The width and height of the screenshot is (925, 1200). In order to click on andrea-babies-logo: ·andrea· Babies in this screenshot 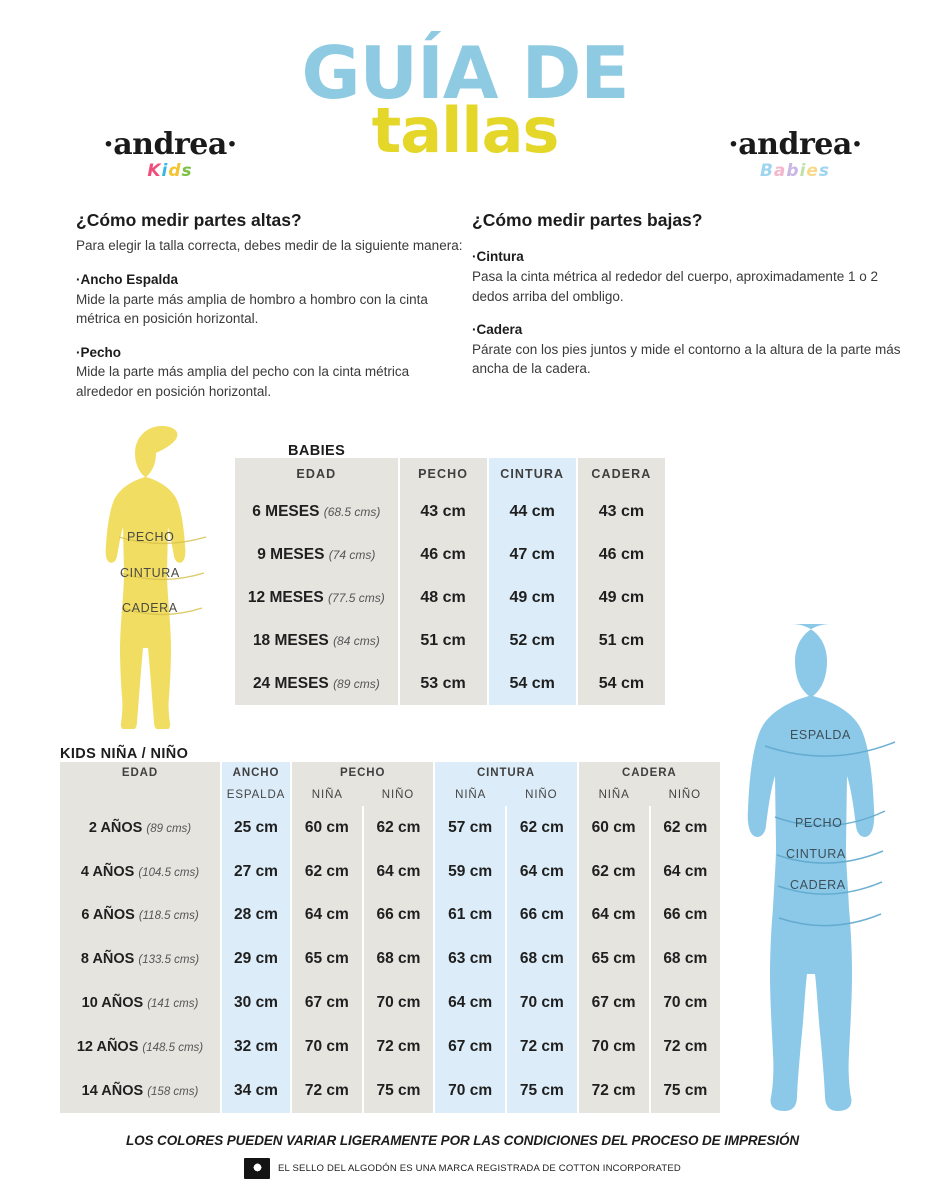, I will do `click(795, 154)`.